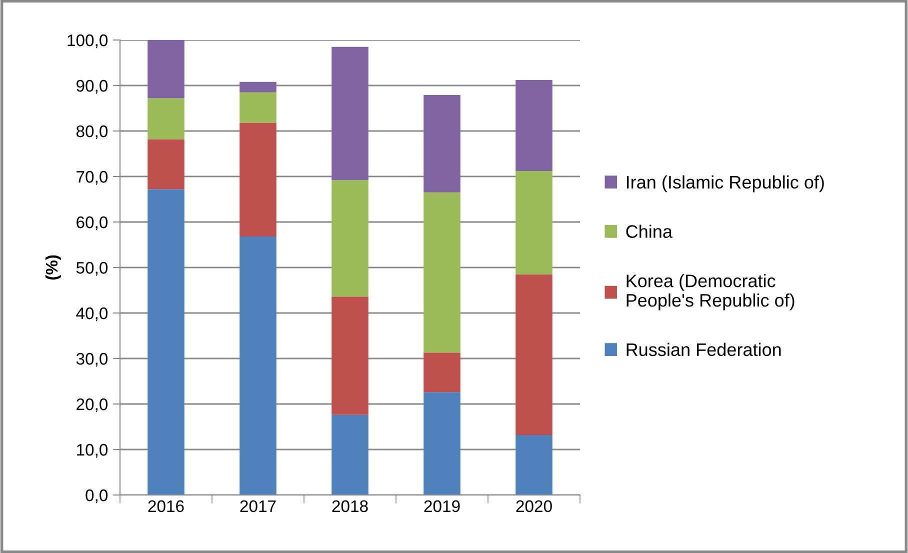 The width and height of the screenshot is (908, 553). Describe the element at coordinates (97, 496) in the screenshot. I see `y-tick-label: 0,0` at that location.